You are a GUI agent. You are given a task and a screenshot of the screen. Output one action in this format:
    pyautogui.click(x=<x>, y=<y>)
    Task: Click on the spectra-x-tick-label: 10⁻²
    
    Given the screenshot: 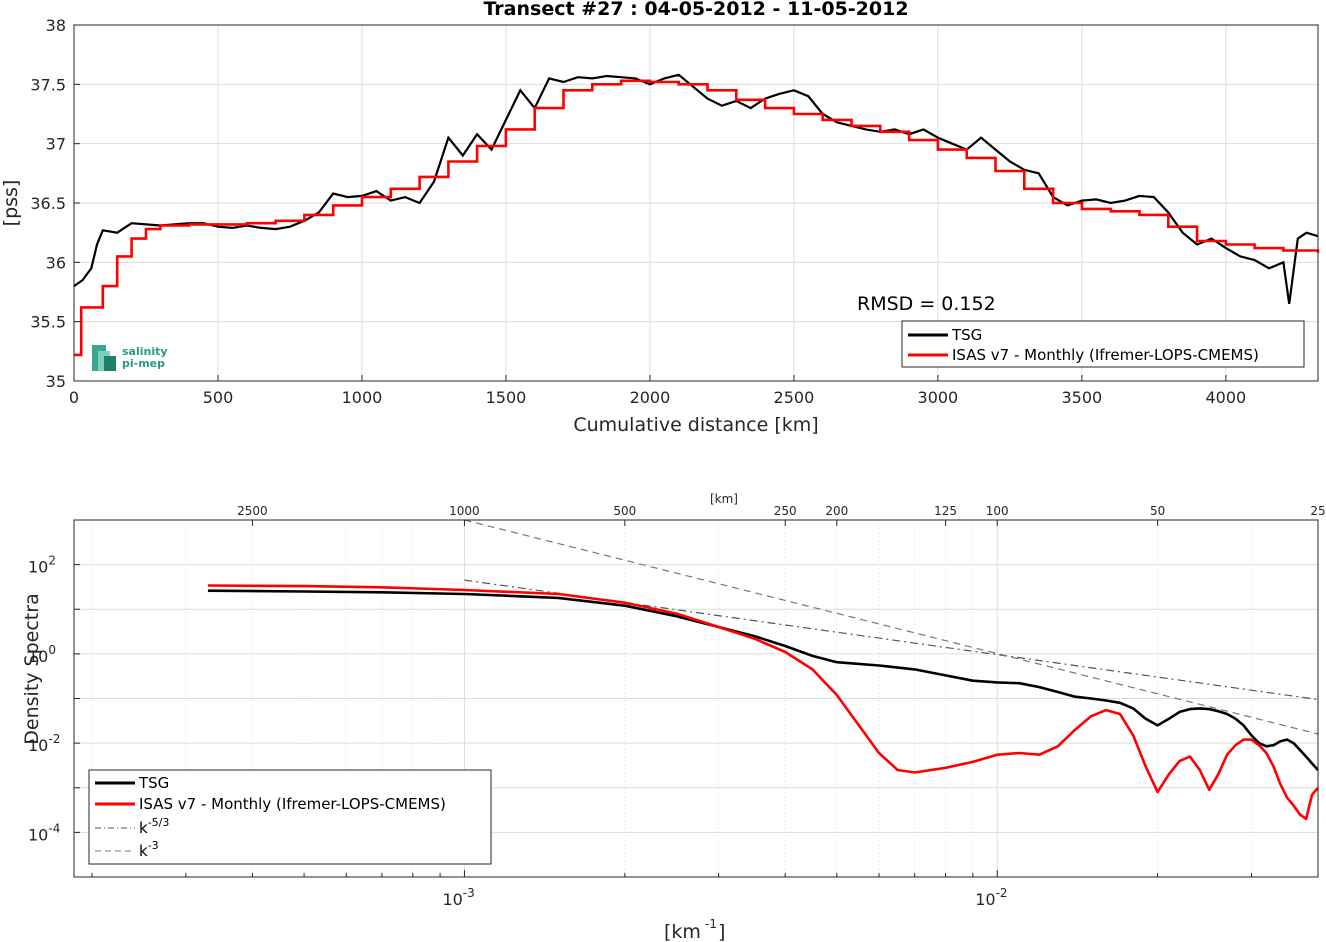 What is the action you would take?
    pyautogui.click(x=991, y=897)
    